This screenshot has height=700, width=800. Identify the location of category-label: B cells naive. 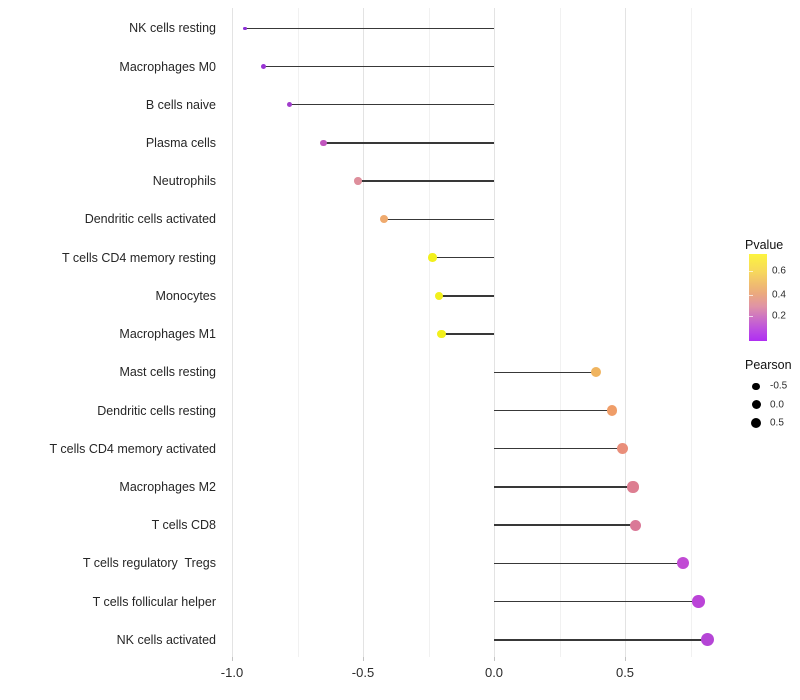
(180, 104).